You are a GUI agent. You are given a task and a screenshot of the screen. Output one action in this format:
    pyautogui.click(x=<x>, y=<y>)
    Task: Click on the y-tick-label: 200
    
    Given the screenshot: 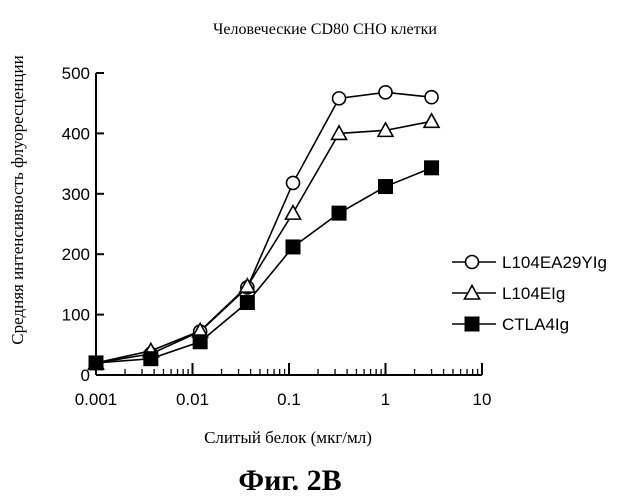 What is the action you would take?
    pyautogui.click(x=76, y=254)
    